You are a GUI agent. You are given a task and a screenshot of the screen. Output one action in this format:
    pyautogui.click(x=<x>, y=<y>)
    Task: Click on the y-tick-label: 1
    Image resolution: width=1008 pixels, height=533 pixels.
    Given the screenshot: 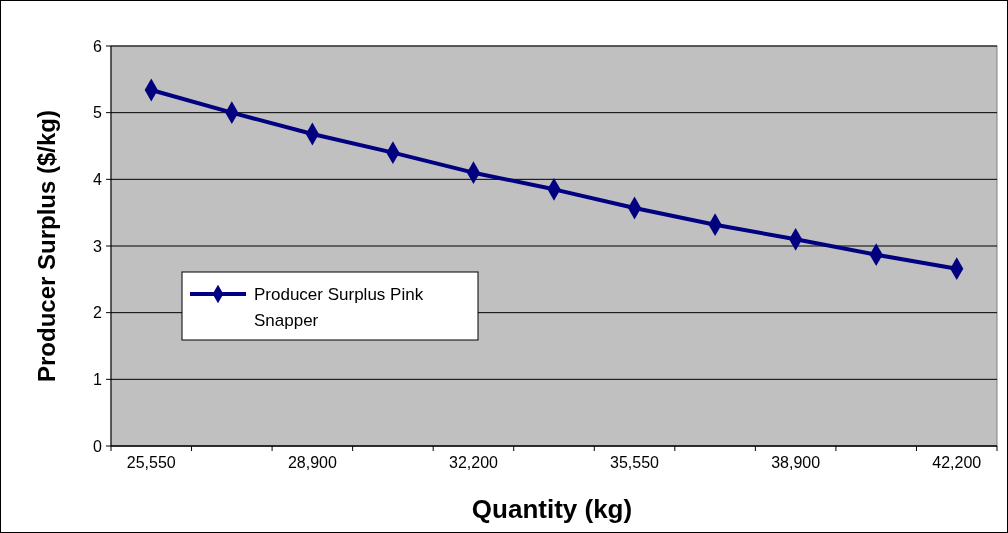 What is the action you would take?
    pyautogui.click(x=98, y=379)
    